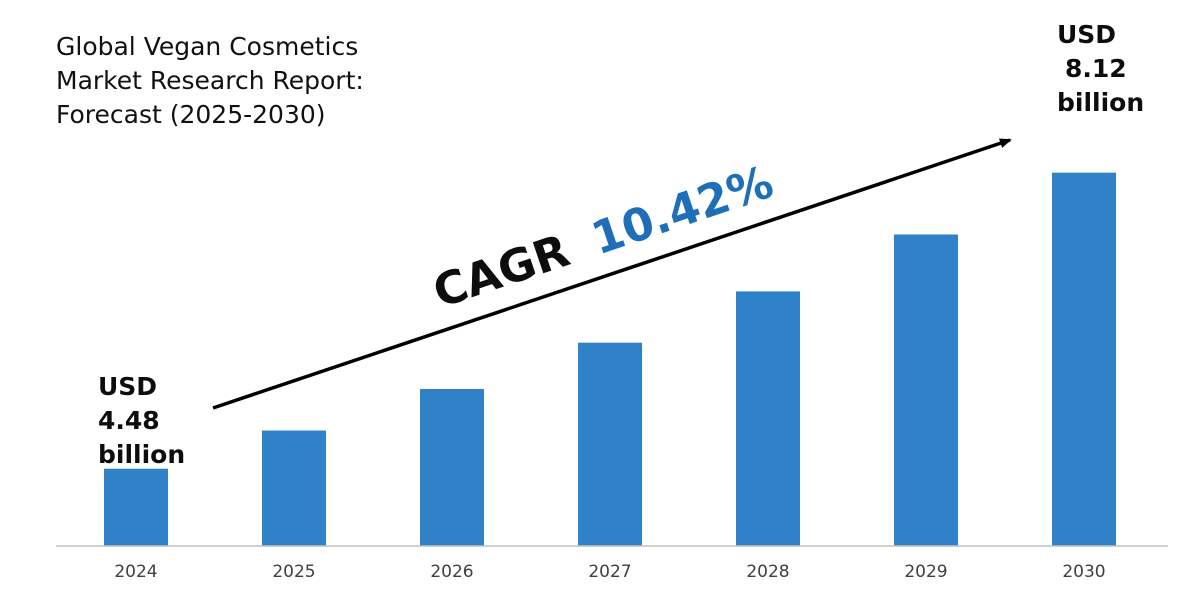 The width and height of the screenshot is (1200, 604). I want to click on start-value-callout: USD 4.48 billion, so click(141, 421).